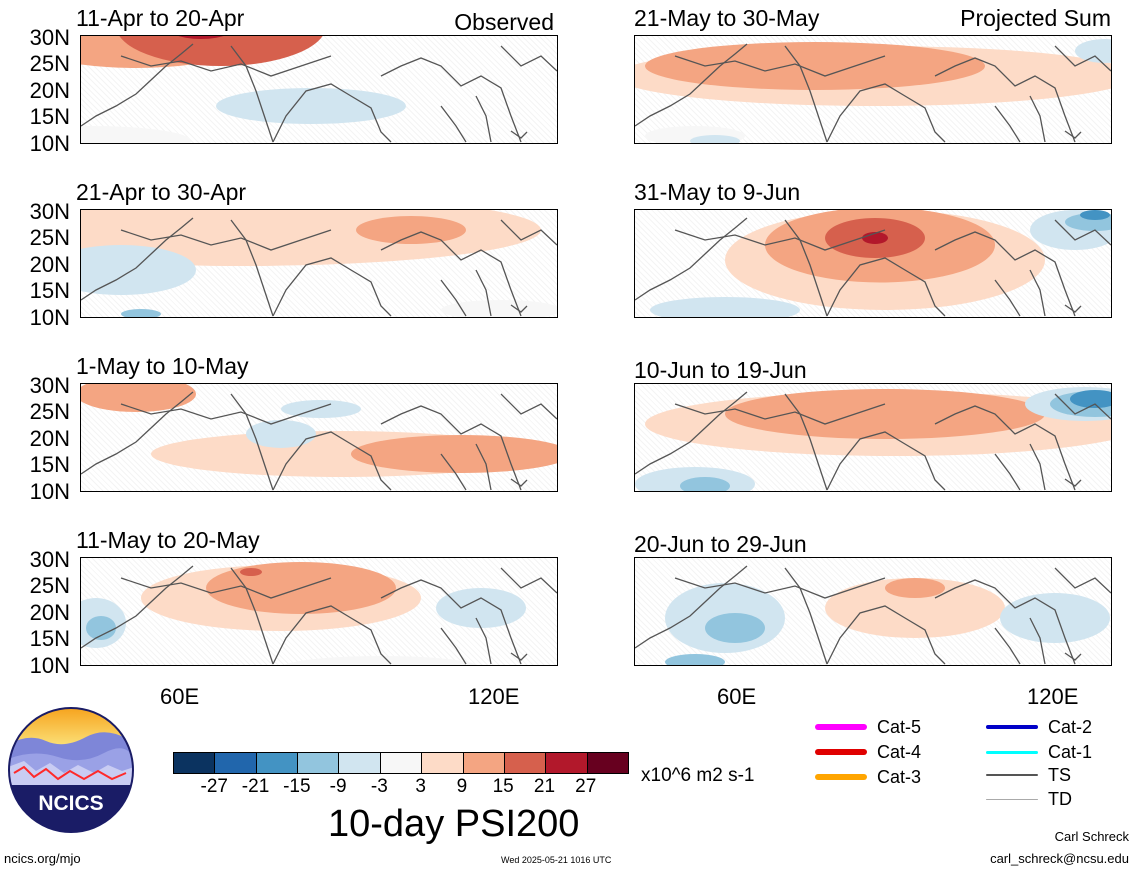 The height and width of the screenshot is (872, 1135). I want to click on colorbar-swatch, so click(484, 763).